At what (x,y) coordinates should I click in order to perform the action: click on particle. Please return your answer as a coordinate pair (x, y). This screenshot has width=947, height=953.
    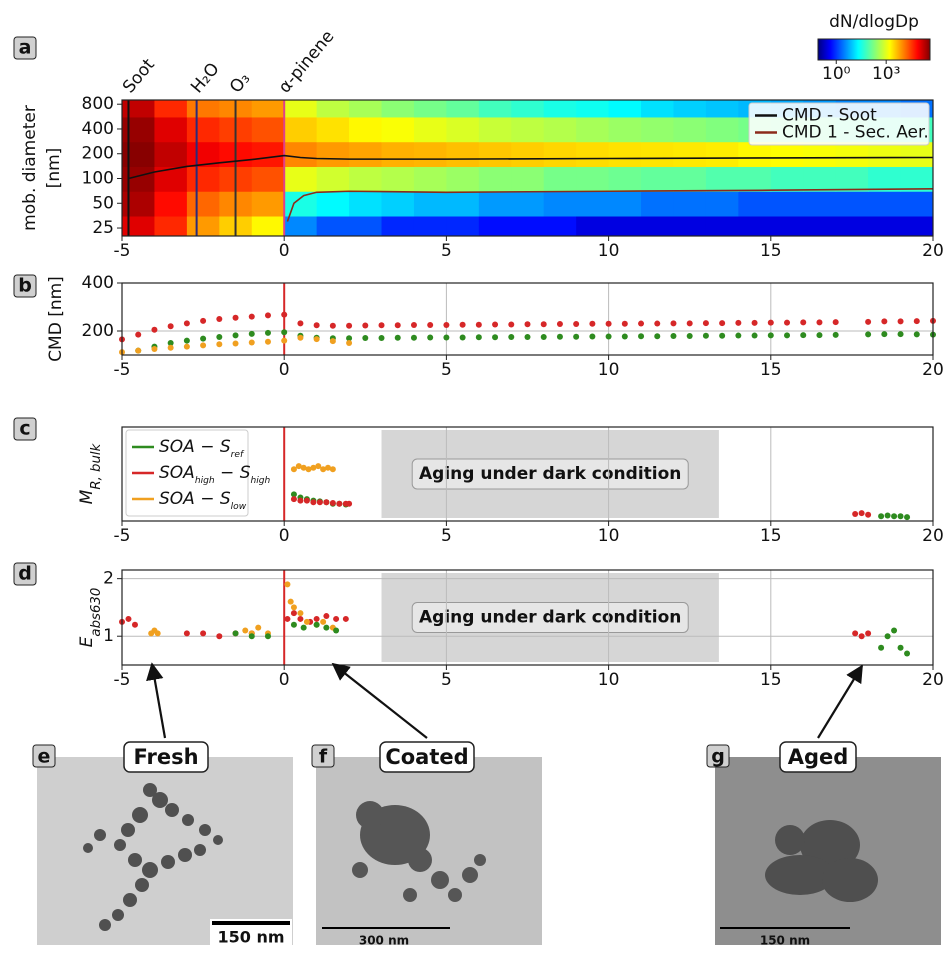
    Looking at the image, I should click on (153, 857).